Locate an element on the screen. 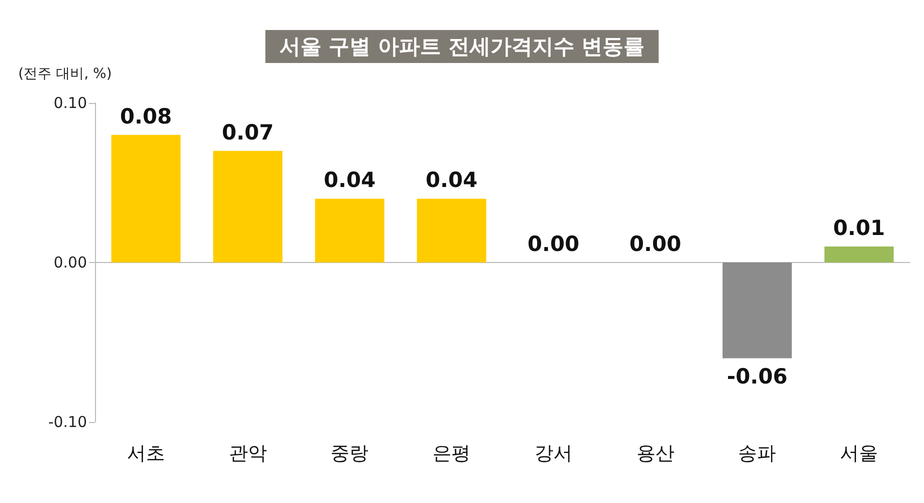 The width and height of the screenshot is (924, 503). y-axis-title: (전주 대비, %) is located at coordinates (65, 74).